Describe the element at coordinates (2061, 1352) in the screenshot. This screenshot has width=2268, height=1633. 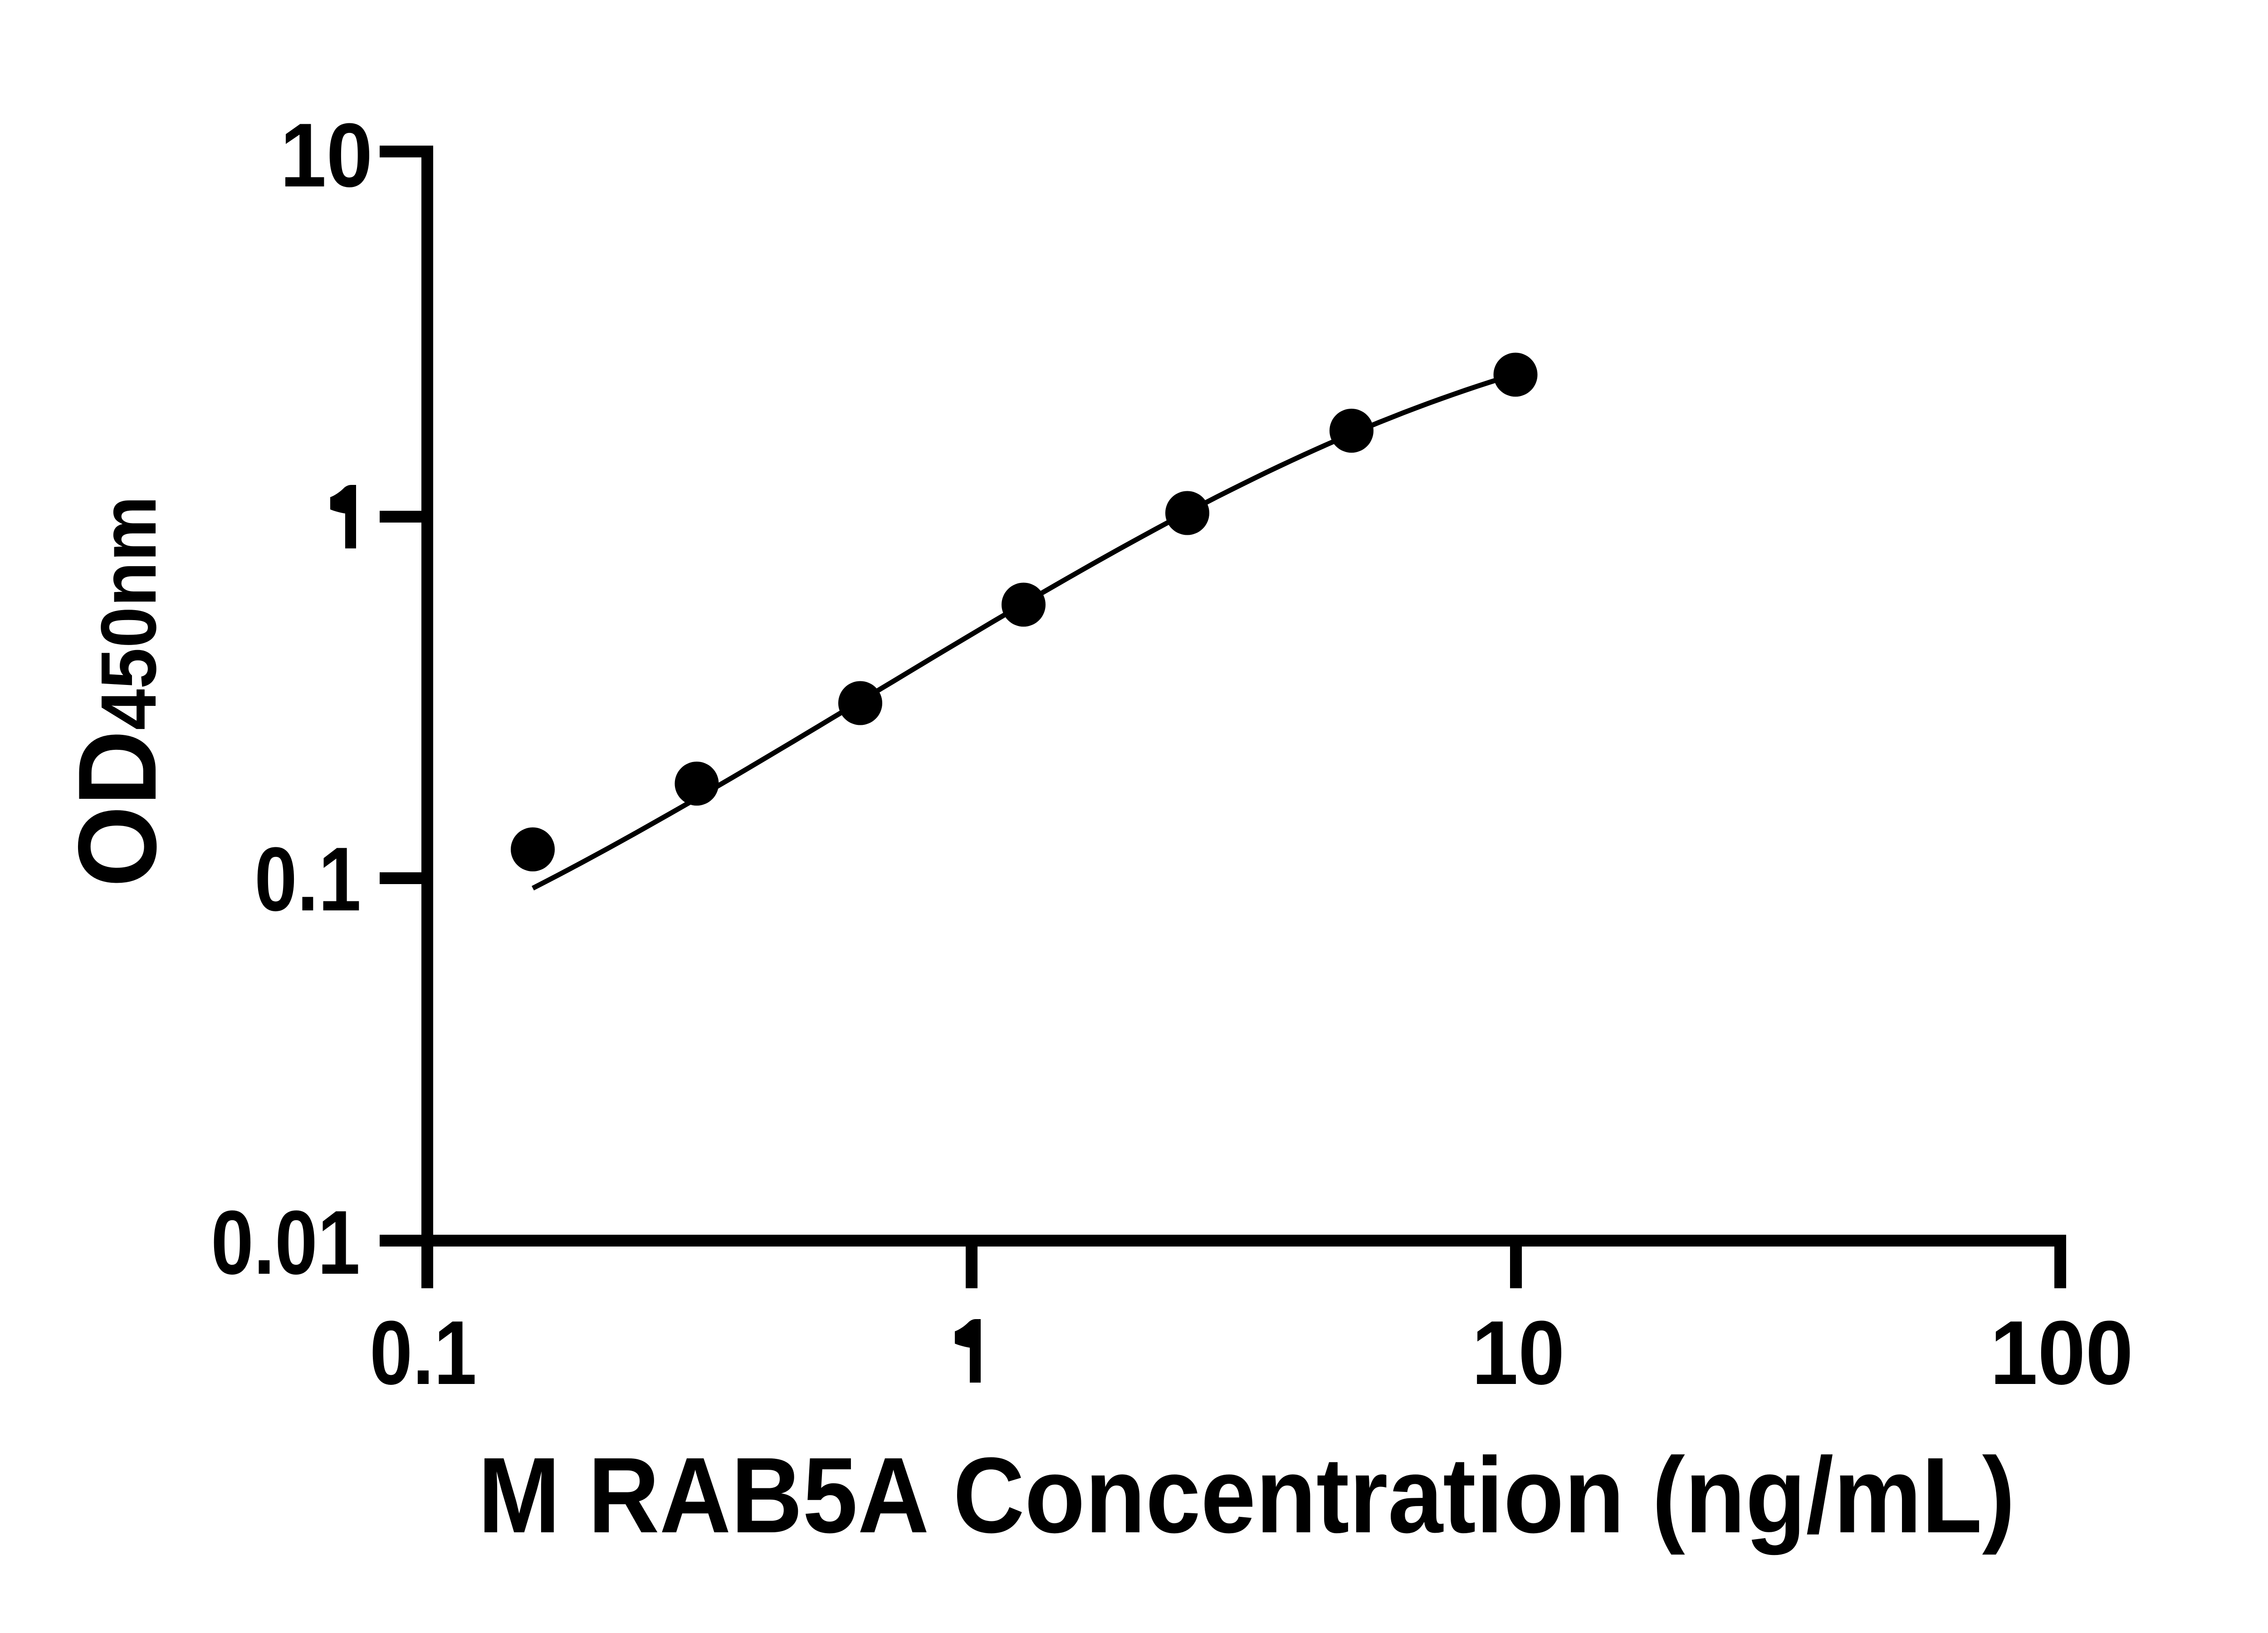
I see `svg-text: 100` at that location.